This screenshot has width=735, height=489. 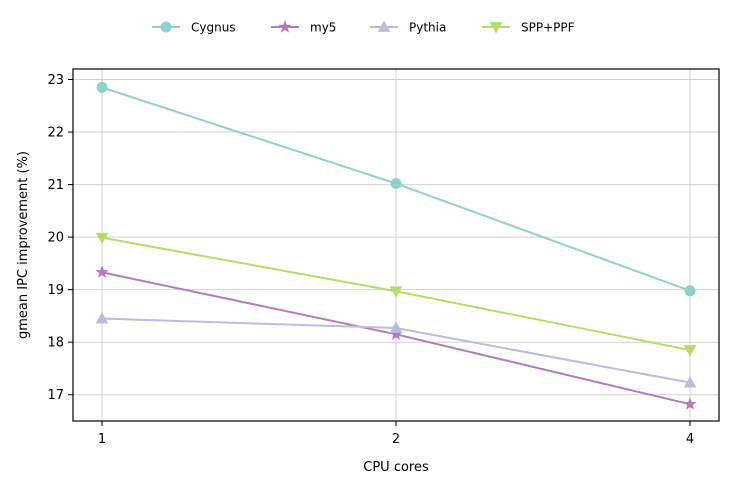 What do you see at coordinates (396, 439) in the screenshot?
I see `x-tick-label: 2` at bounding box center [396, 439].